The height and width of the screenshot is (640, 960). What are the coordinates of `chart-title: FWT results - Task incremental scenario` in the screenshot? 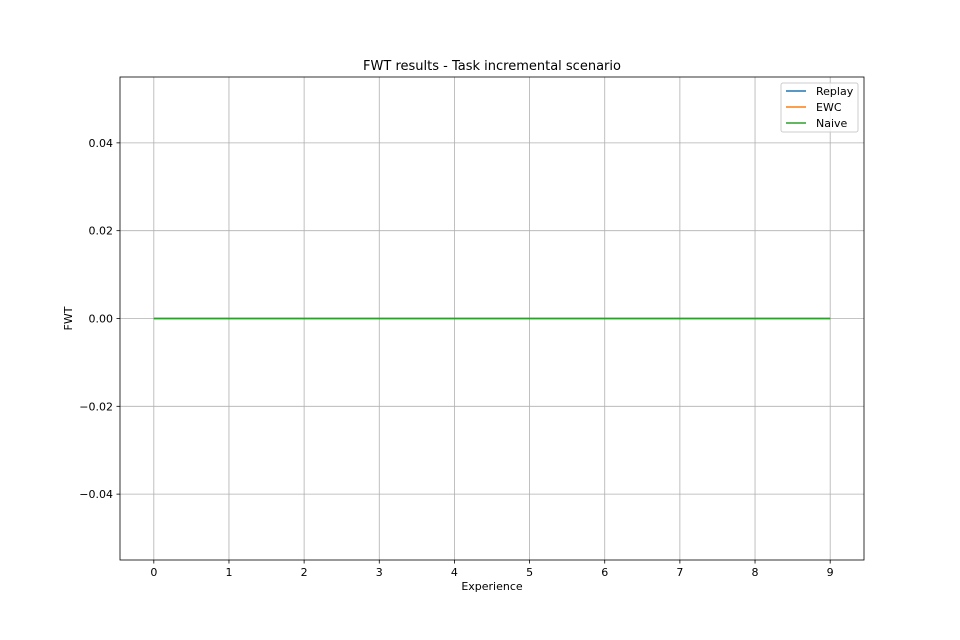 It's located at (492, 66).